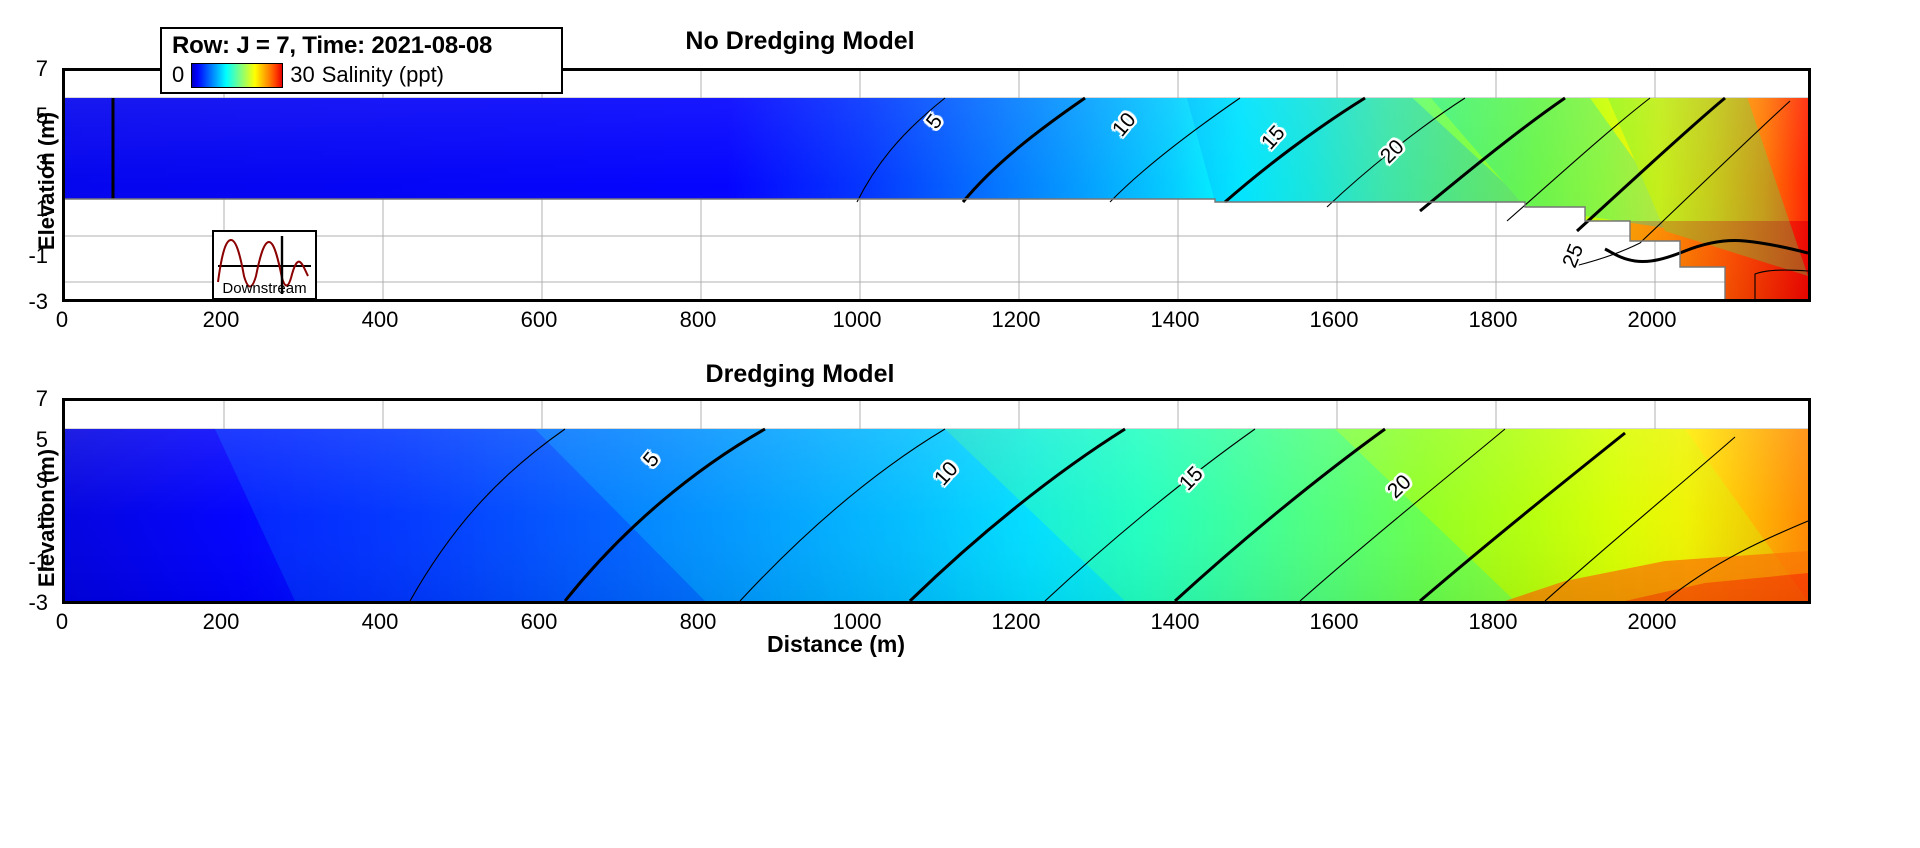  What do you see at coordinates (1334, 319) in the screenshot?
I see `xtick-top-1600: 1600` at bounding box center [1334, 319].